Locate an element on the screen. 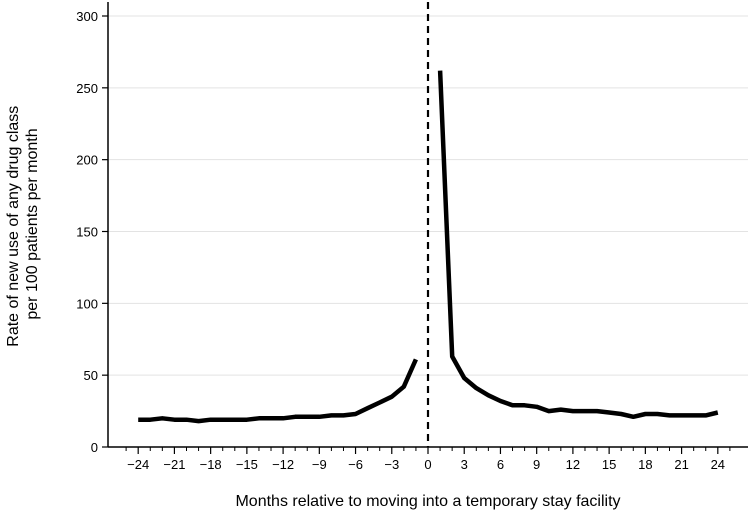  y-tick-label: 50 is located at coordinates (91, 375).